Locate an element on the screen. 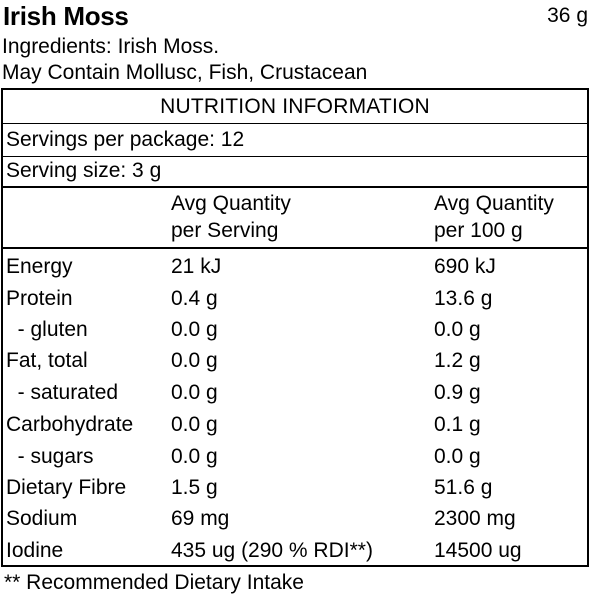  nutrient-row-fat-total: Fat, total 0.0 g 1.2 g is located at coordinates (295, 361).